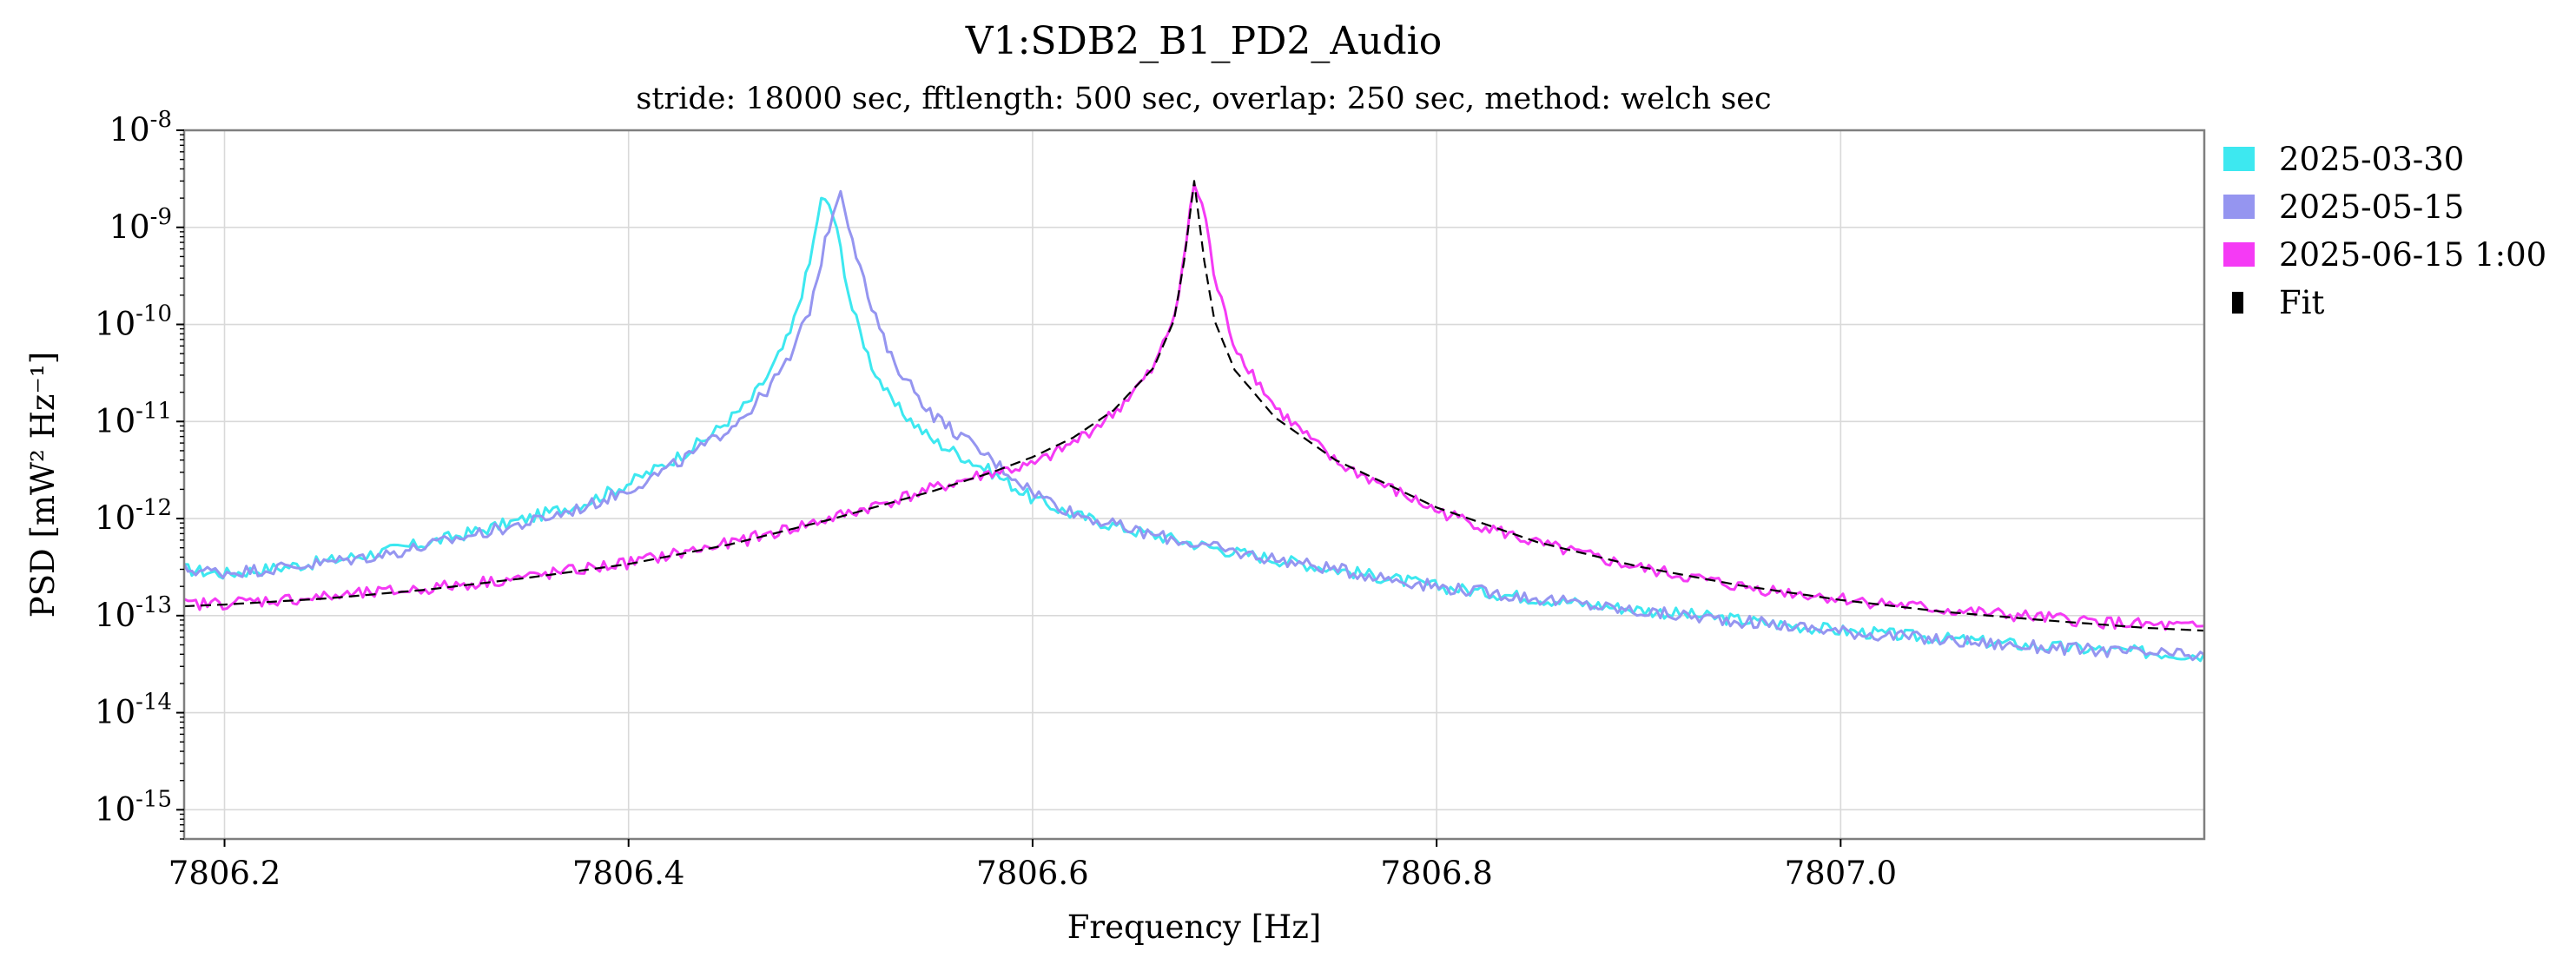  What do you see at coordinates (134, 807) in the screenshot?
I see `y-tick-label: 10⁻¹⁵` at bounding box center [134, 807].